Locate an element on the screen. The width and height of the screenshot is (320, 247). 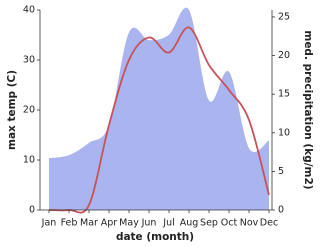
y-tick-label: 20 is located at coordinates (29, 110).